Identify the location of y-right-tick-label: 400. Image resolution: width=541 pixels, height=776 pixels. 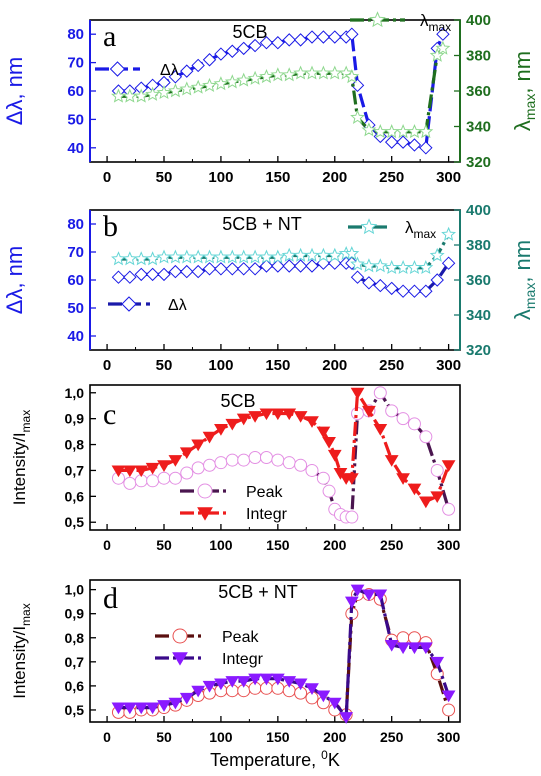
(478, 210).